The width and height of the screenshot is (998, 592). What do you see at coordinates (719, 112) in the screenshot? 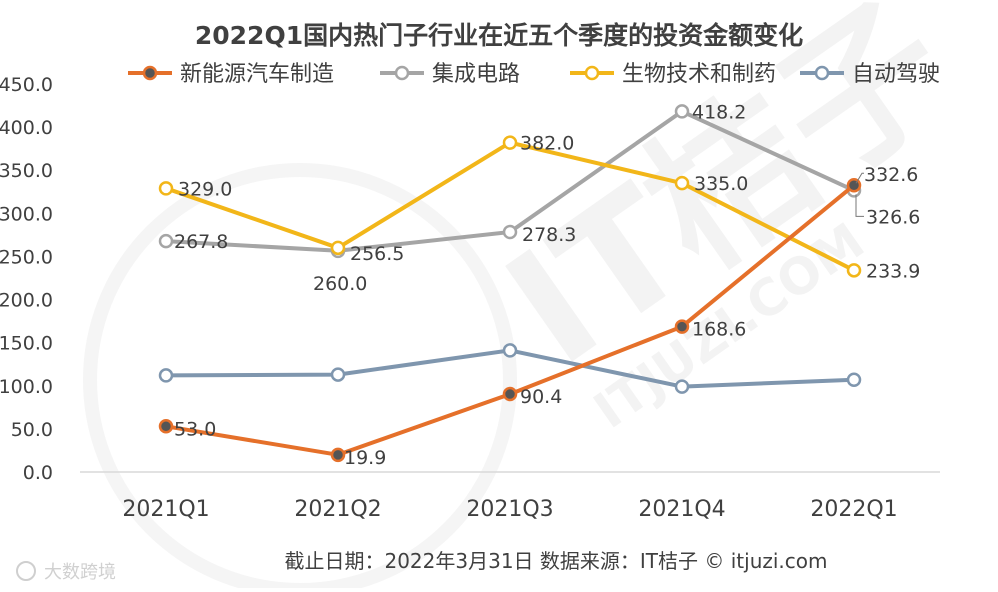
I see `data-label: 418.2` at bounding box center [719, 112].